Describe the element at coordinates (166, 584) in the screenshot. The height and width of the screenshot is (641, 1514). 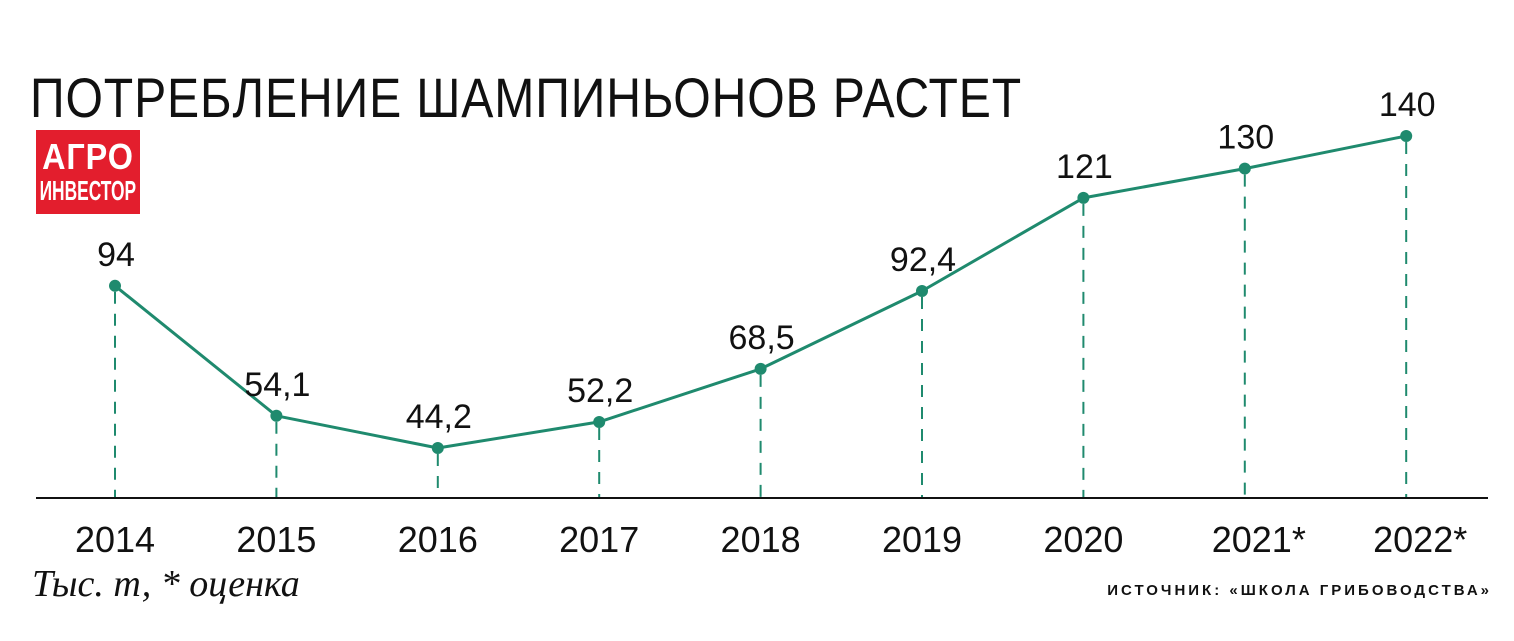
I see `unit-note: Тыс. т, * оценка` at that location.